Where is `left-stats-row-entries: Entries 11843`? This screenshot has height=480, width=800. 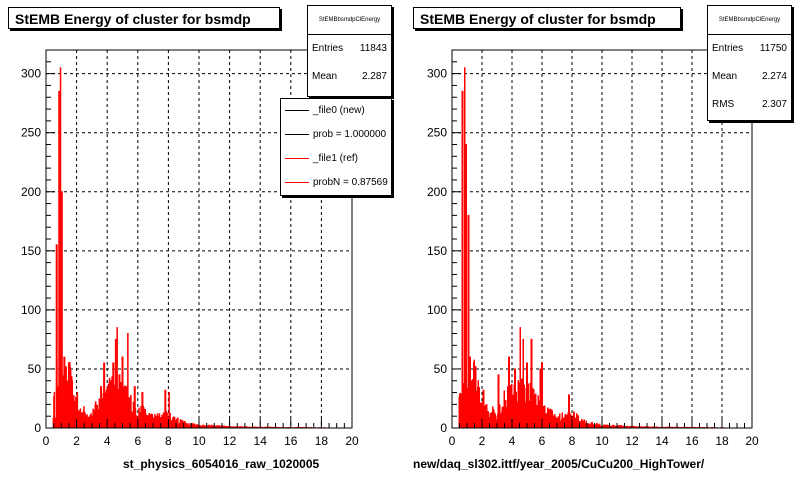 left-stats-row-entries: Entries 11843 is located at coordinates (349, 49).